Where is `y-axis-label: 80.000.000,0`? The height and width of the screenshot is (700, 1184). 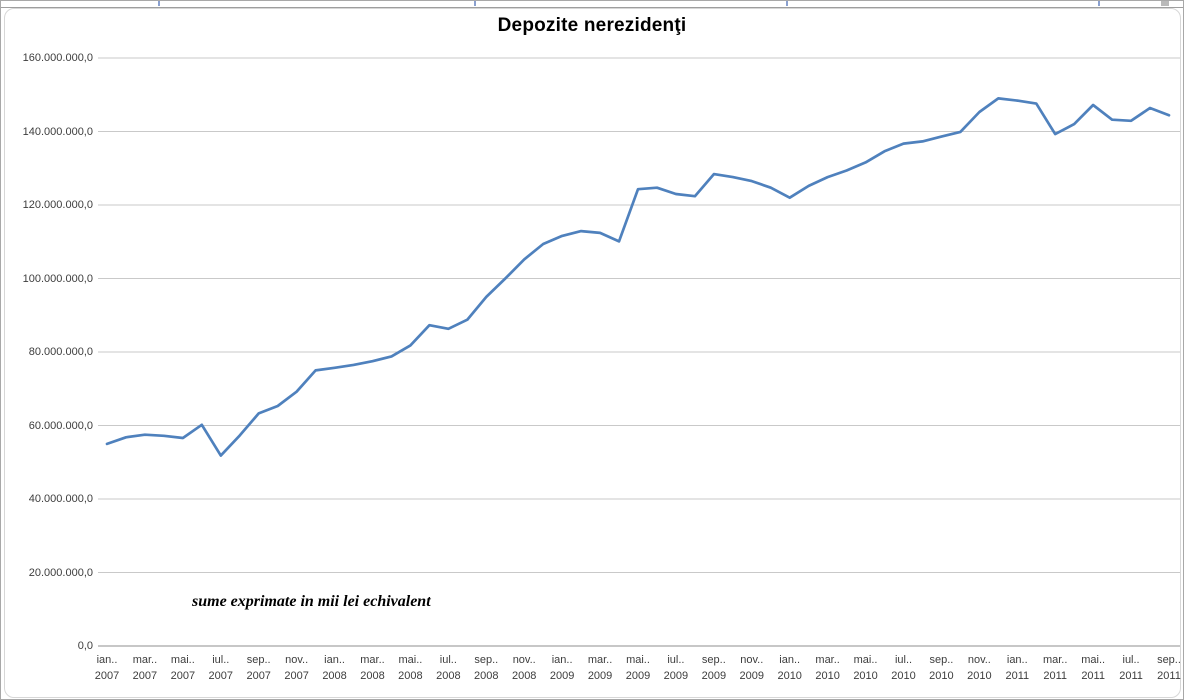 y-axis-label: 80.000.000,0 is located at coordinates (60, 352).